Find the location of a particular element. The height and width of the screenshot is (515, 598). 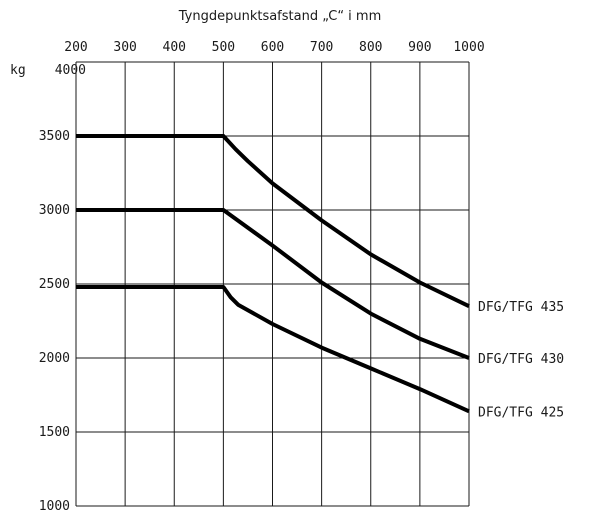

x-tick-label: 500 is located at coordinates (223, 47).